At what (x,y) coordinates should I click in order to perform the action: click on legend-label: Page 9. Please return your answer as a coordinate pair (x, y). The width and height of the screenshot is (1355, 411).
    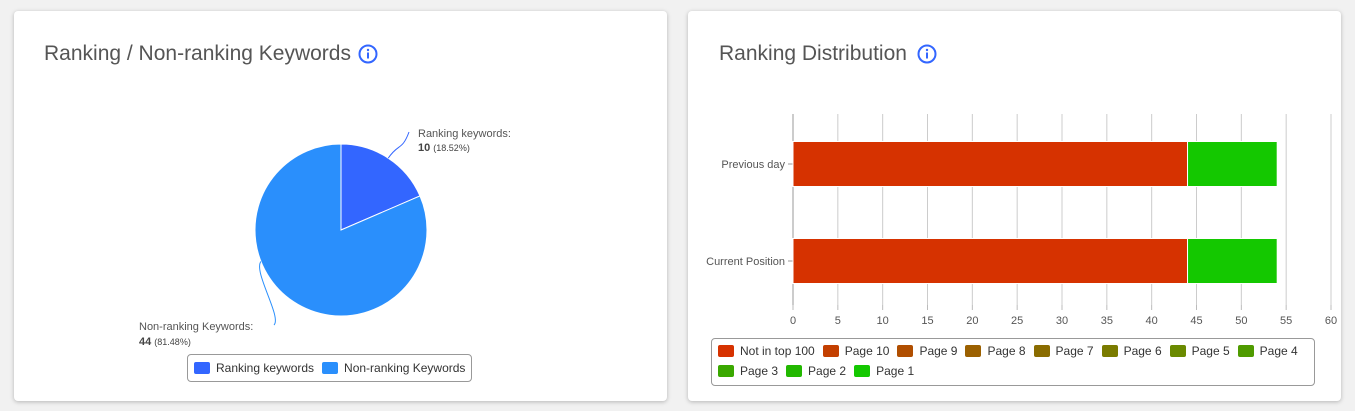
    Looking at the image, I should click on (938, 351).